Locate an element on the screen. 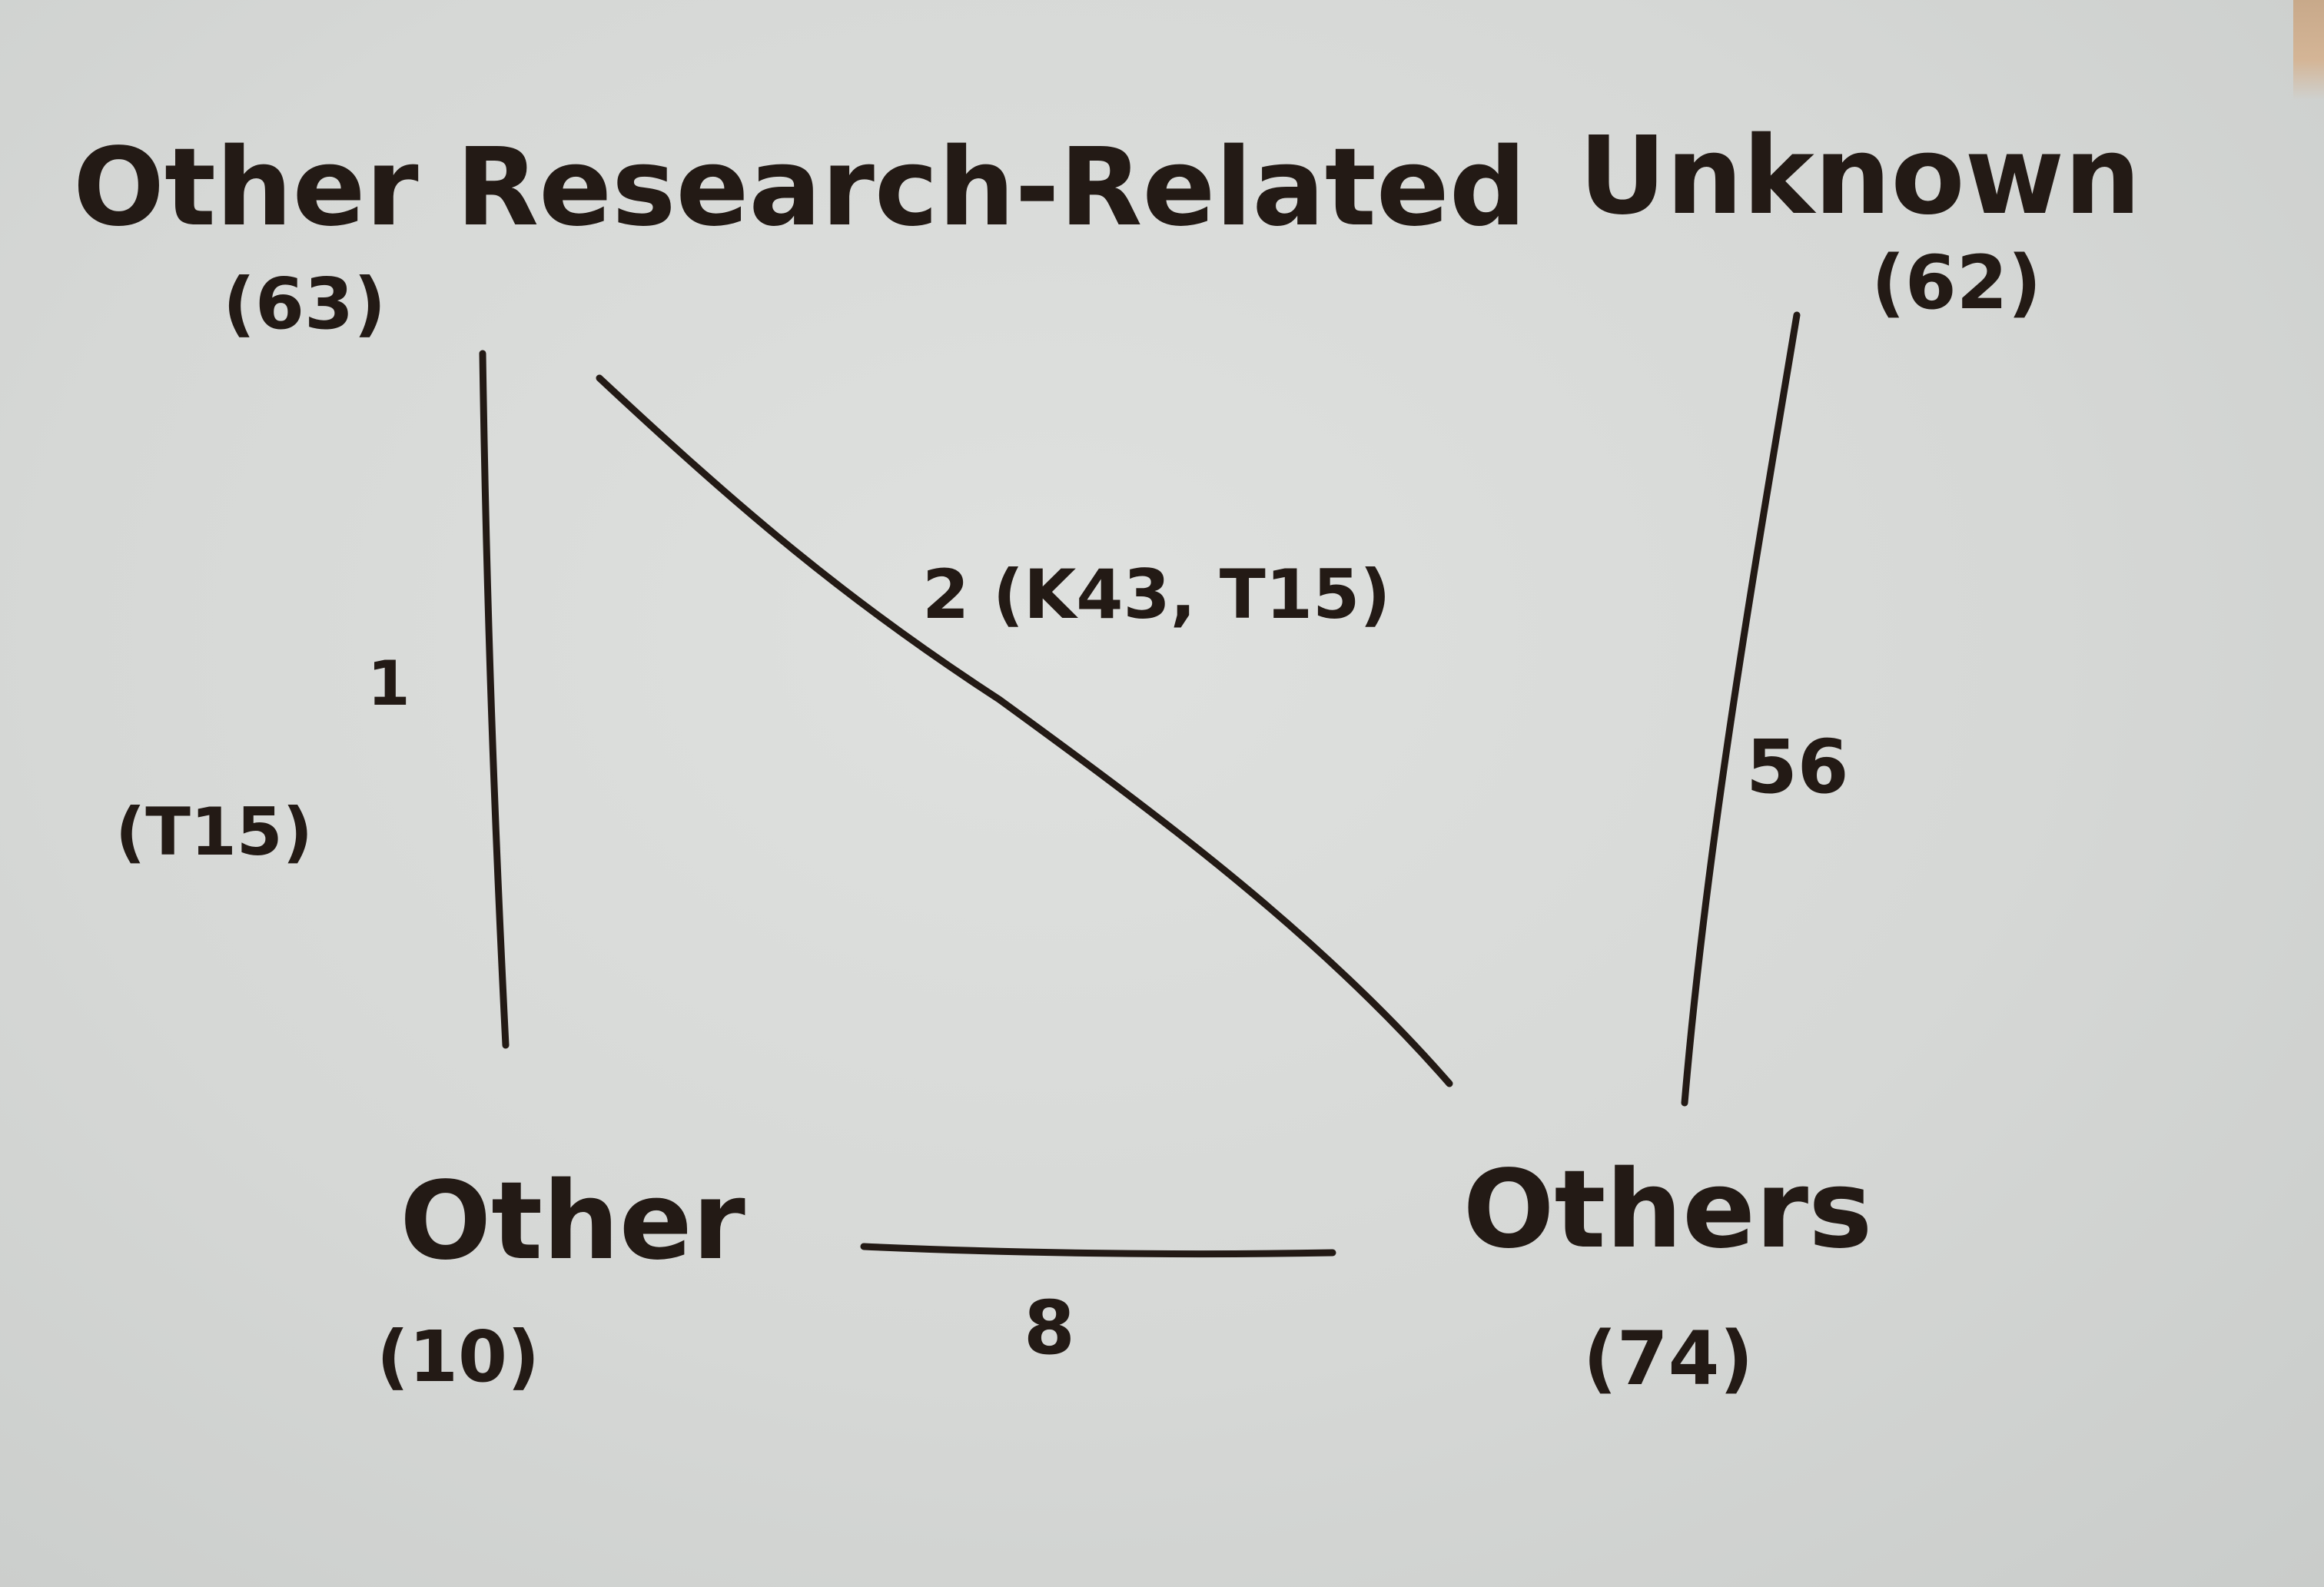  node-count-other-research-related: (63) is located at coordinates (305, 304).